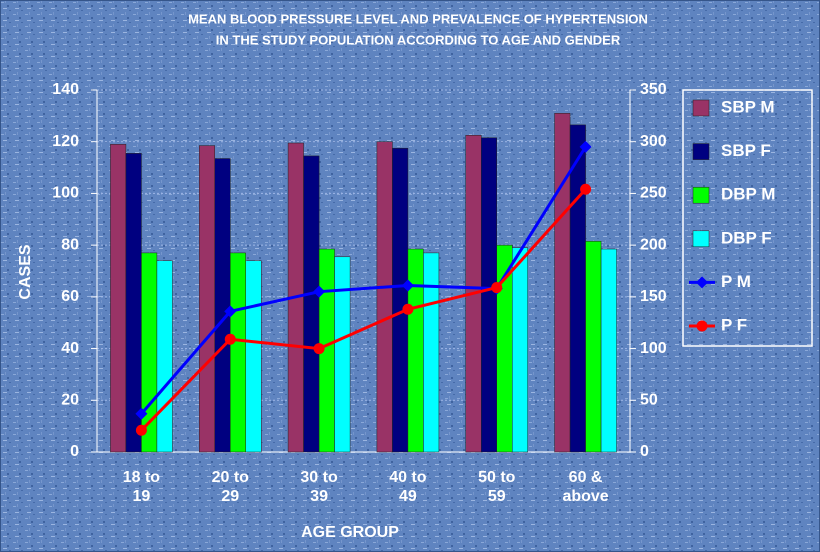 The width and height of the screenshot is (820, 552). I want to click on legend-box, so click(747, 218).